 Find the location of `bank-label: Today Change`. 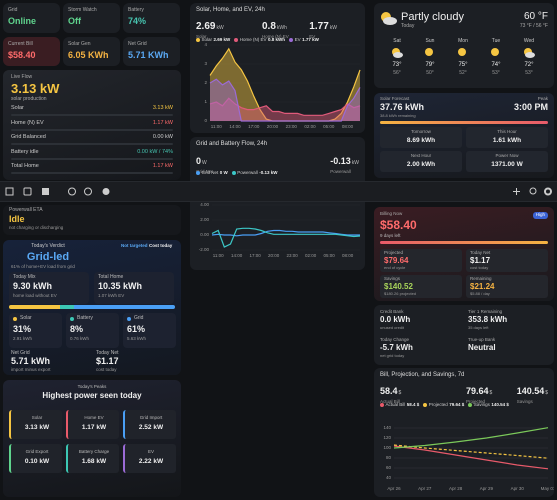

bank-label: Today Change is located at coordinates (395, 339).